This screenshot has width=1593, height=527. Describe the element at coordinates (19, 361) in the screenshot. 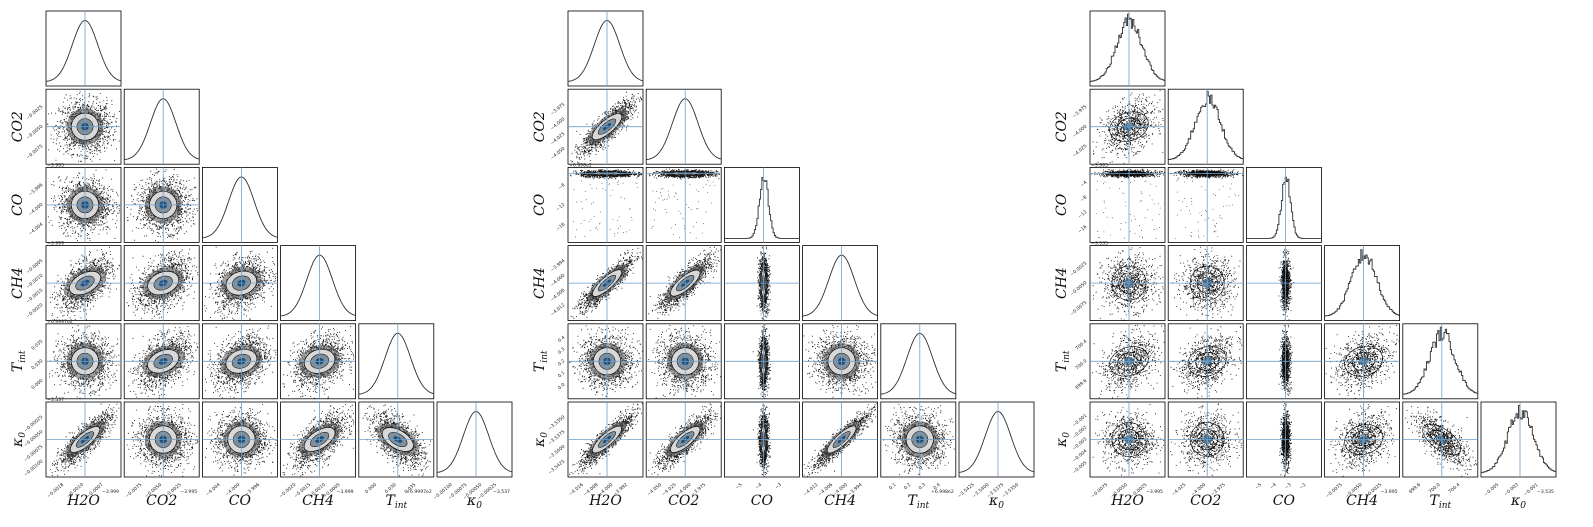

I see `y-axis-label-T_int: Tint` at that location.